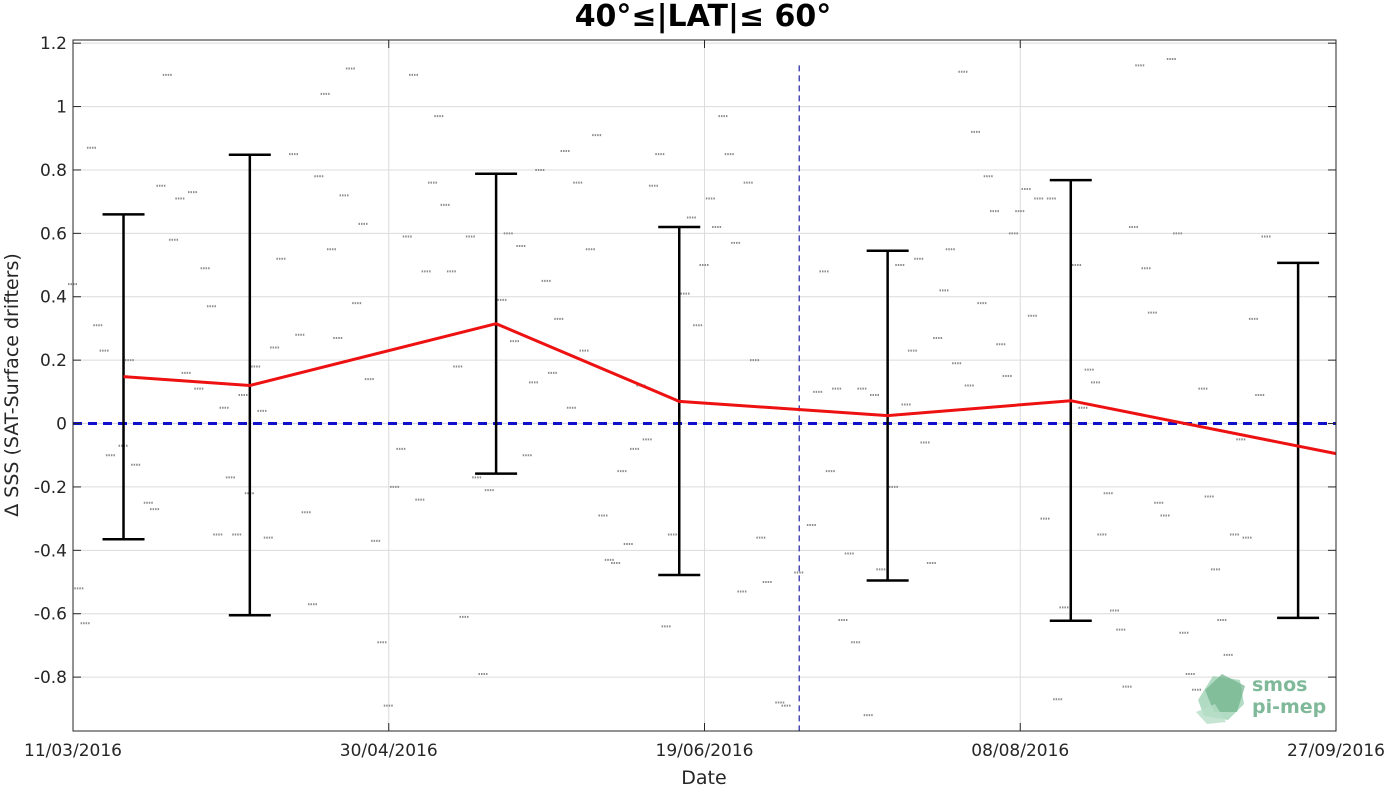 The width and height of the screenshot is (1392, 786). I want to click on y-tick-label: 0, so click(61, 425).